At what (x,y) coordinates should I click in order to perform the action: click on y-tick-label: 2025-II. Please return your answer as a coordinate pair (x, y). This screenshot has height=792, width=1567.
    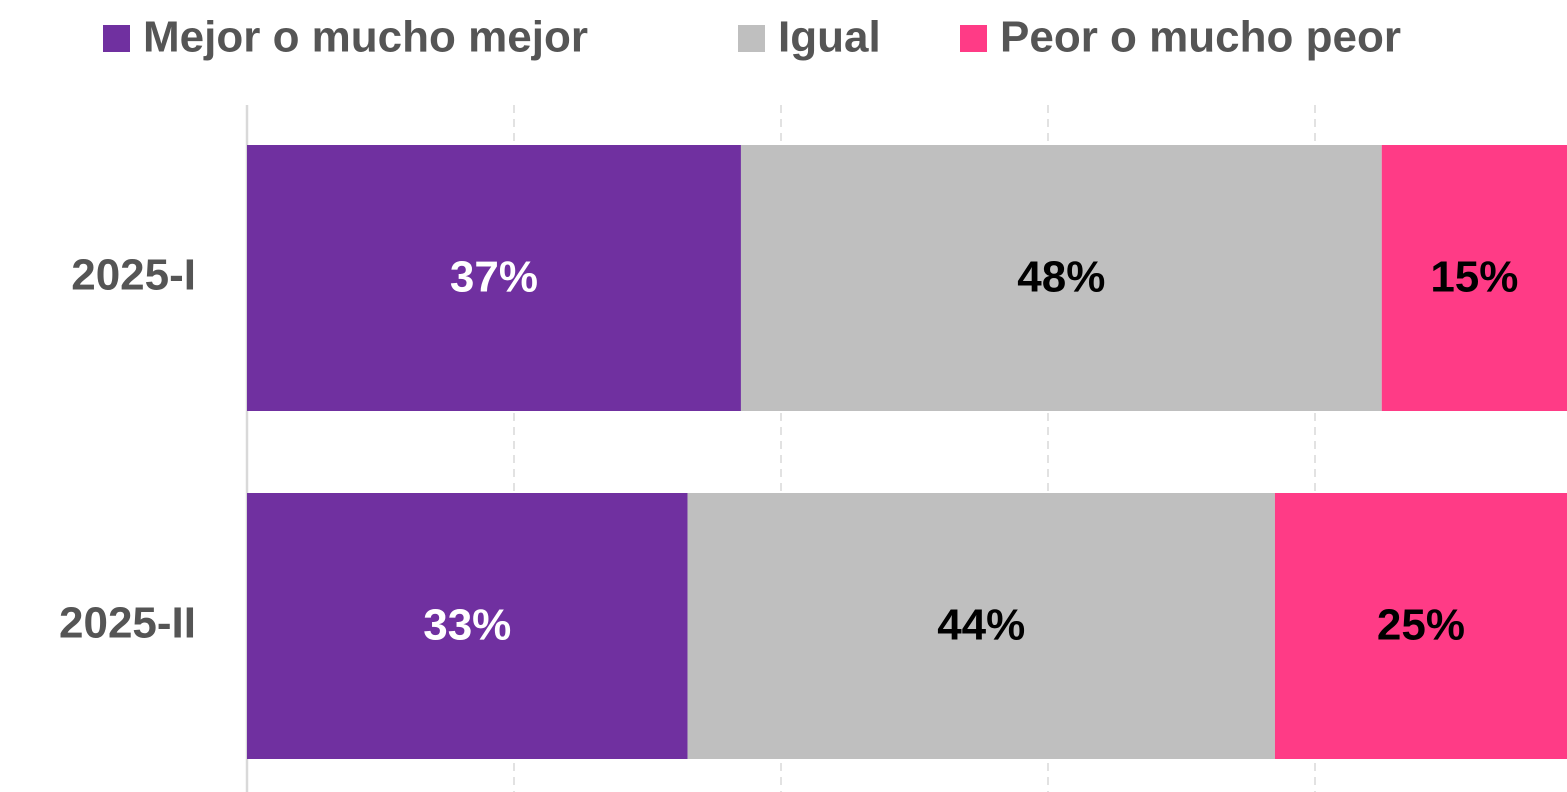
    Looking at the image, I should click on (127, 623).